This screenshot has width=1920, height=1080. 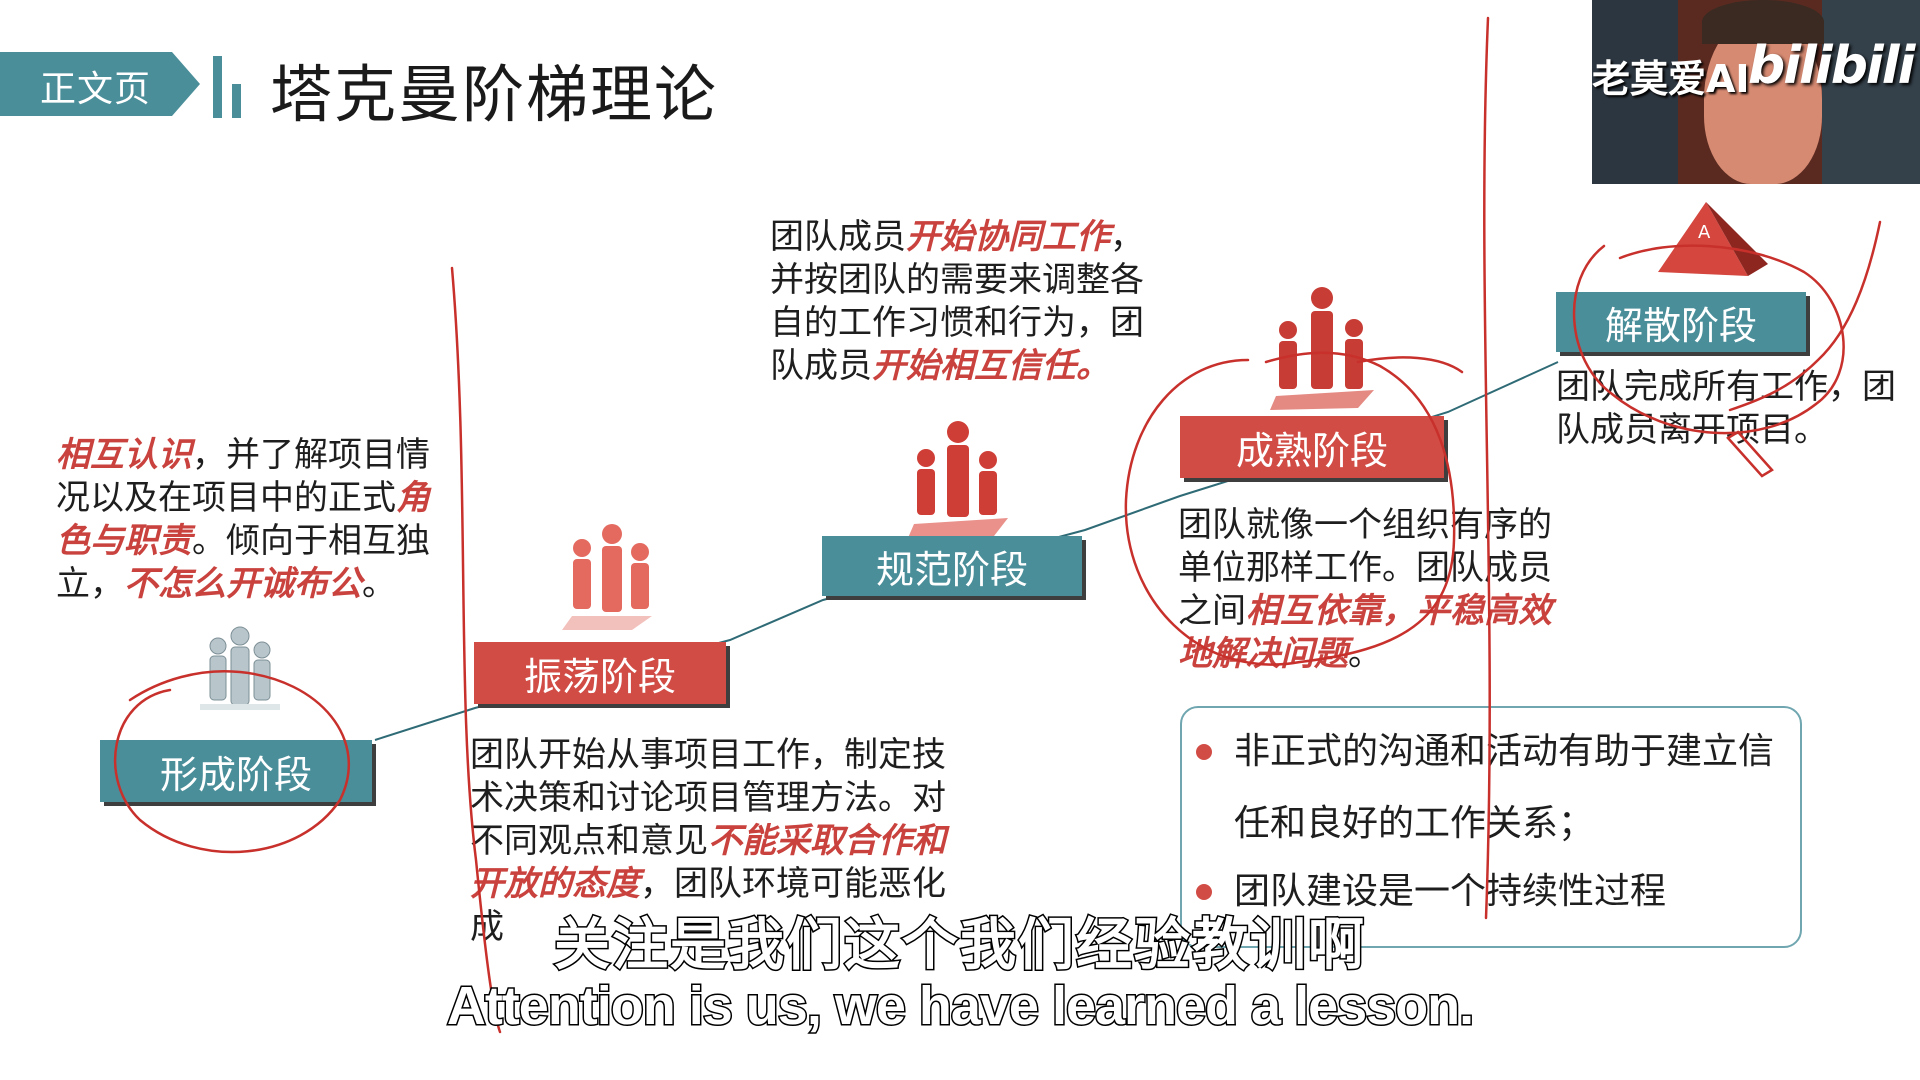 I want to click on emphasis-text: 开始协同工作, so click(x=1008, y=237).